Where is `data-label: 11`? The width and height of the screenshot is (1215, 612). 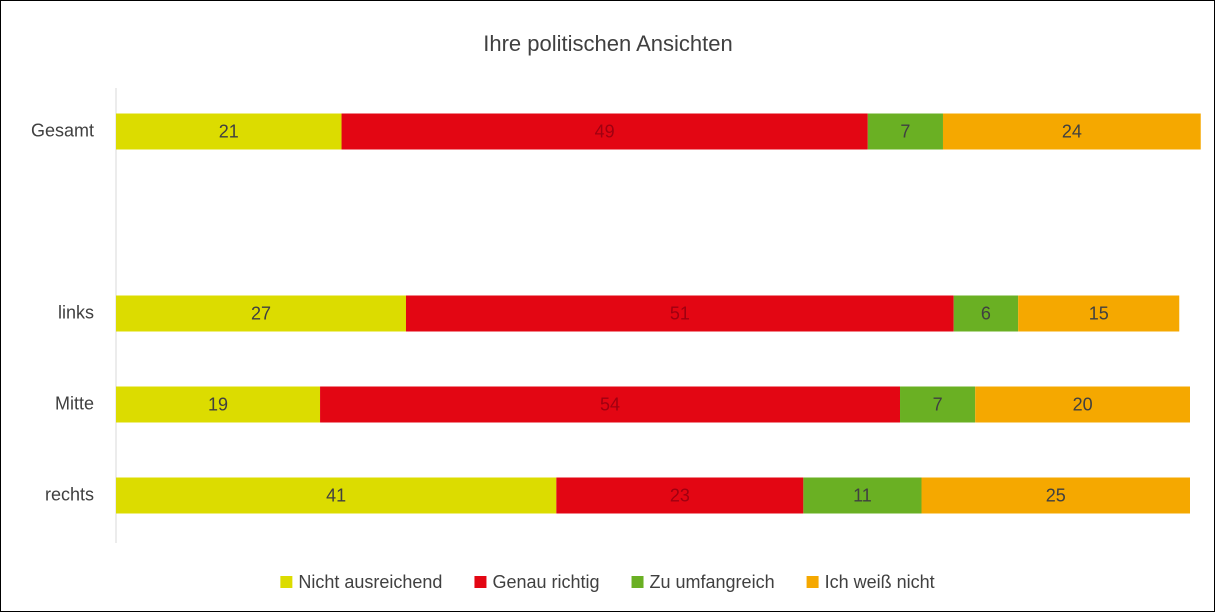
data-label: 11 is located at coordinates (862, 495).